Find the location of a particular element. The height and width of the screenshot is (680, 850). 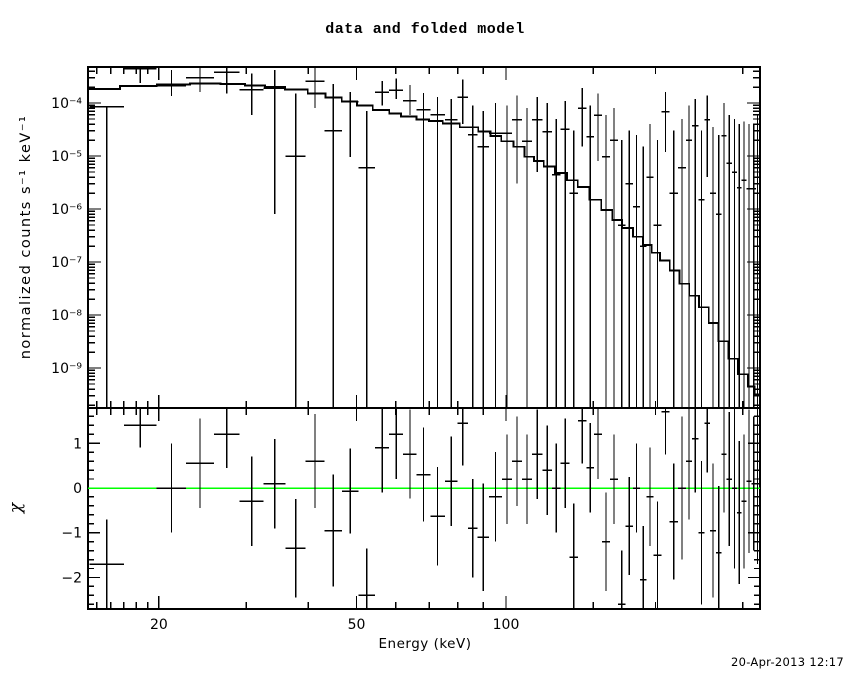

svg-text: 10⁻⁶ is located at coordinates (66, 210).